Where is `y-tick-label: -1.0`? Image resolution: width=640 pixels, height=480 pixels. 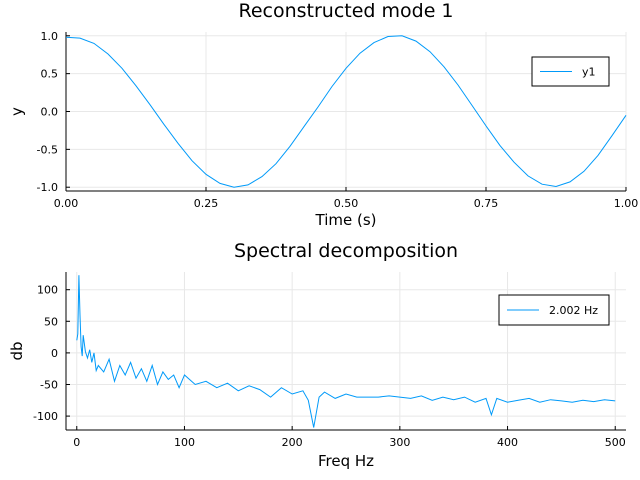
y-tick-label: -1.0 is located at coordinates (47, 187).